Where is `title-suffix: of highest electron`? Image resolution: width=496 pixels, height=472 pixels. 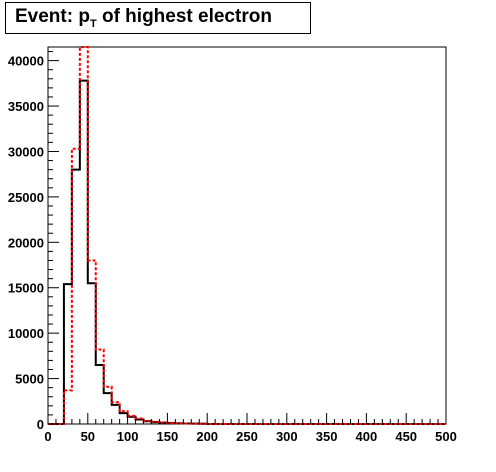 title-suffix: of highest electron is located at coordinates (184, 16).